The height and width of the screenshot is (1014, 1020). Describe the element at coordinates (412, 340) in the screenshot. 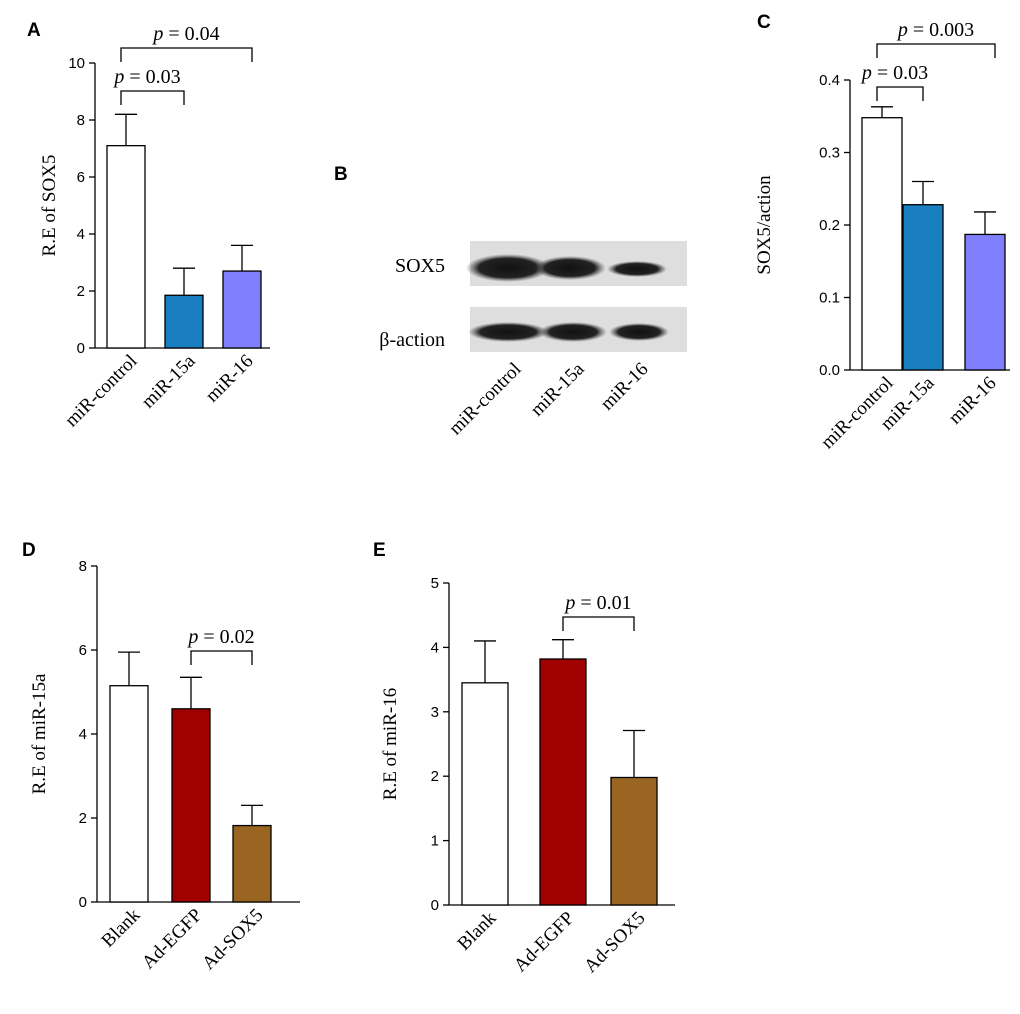

I see `blot-row-label: β-action` at that location.